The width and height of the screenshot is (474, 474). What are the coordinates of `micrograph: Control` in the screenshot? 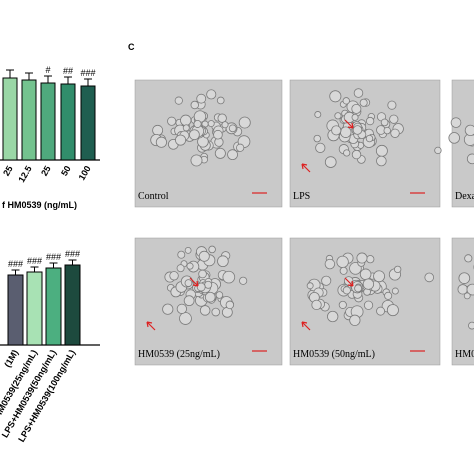 It's located at (208, 143).